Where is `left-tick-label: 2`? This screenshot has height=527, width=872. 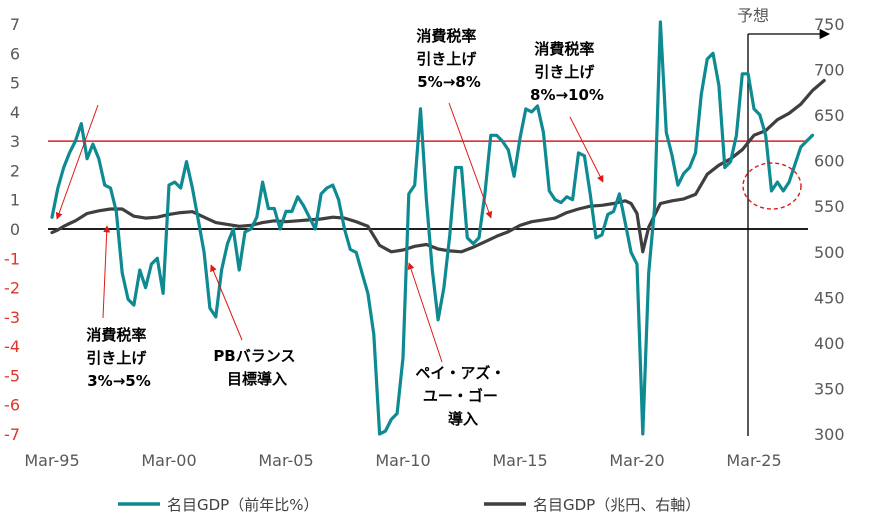 left-tick-label: 2 is located at coordinates (15, 170).